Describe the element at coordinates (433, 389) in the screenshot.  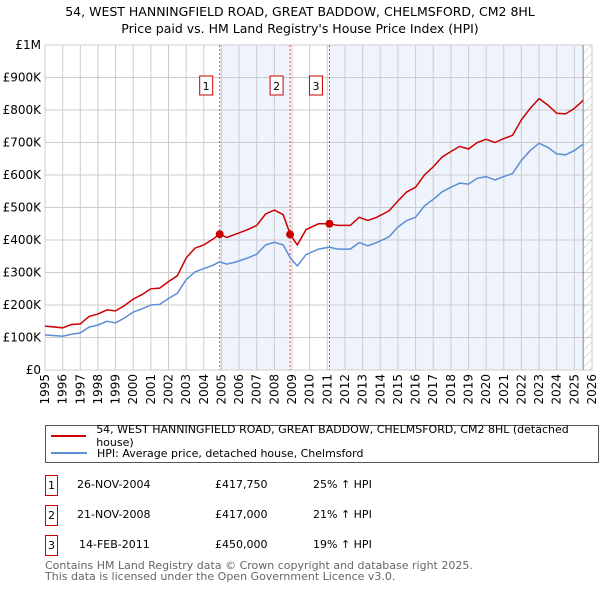
I see `x-tick-label: 2017` at that location.